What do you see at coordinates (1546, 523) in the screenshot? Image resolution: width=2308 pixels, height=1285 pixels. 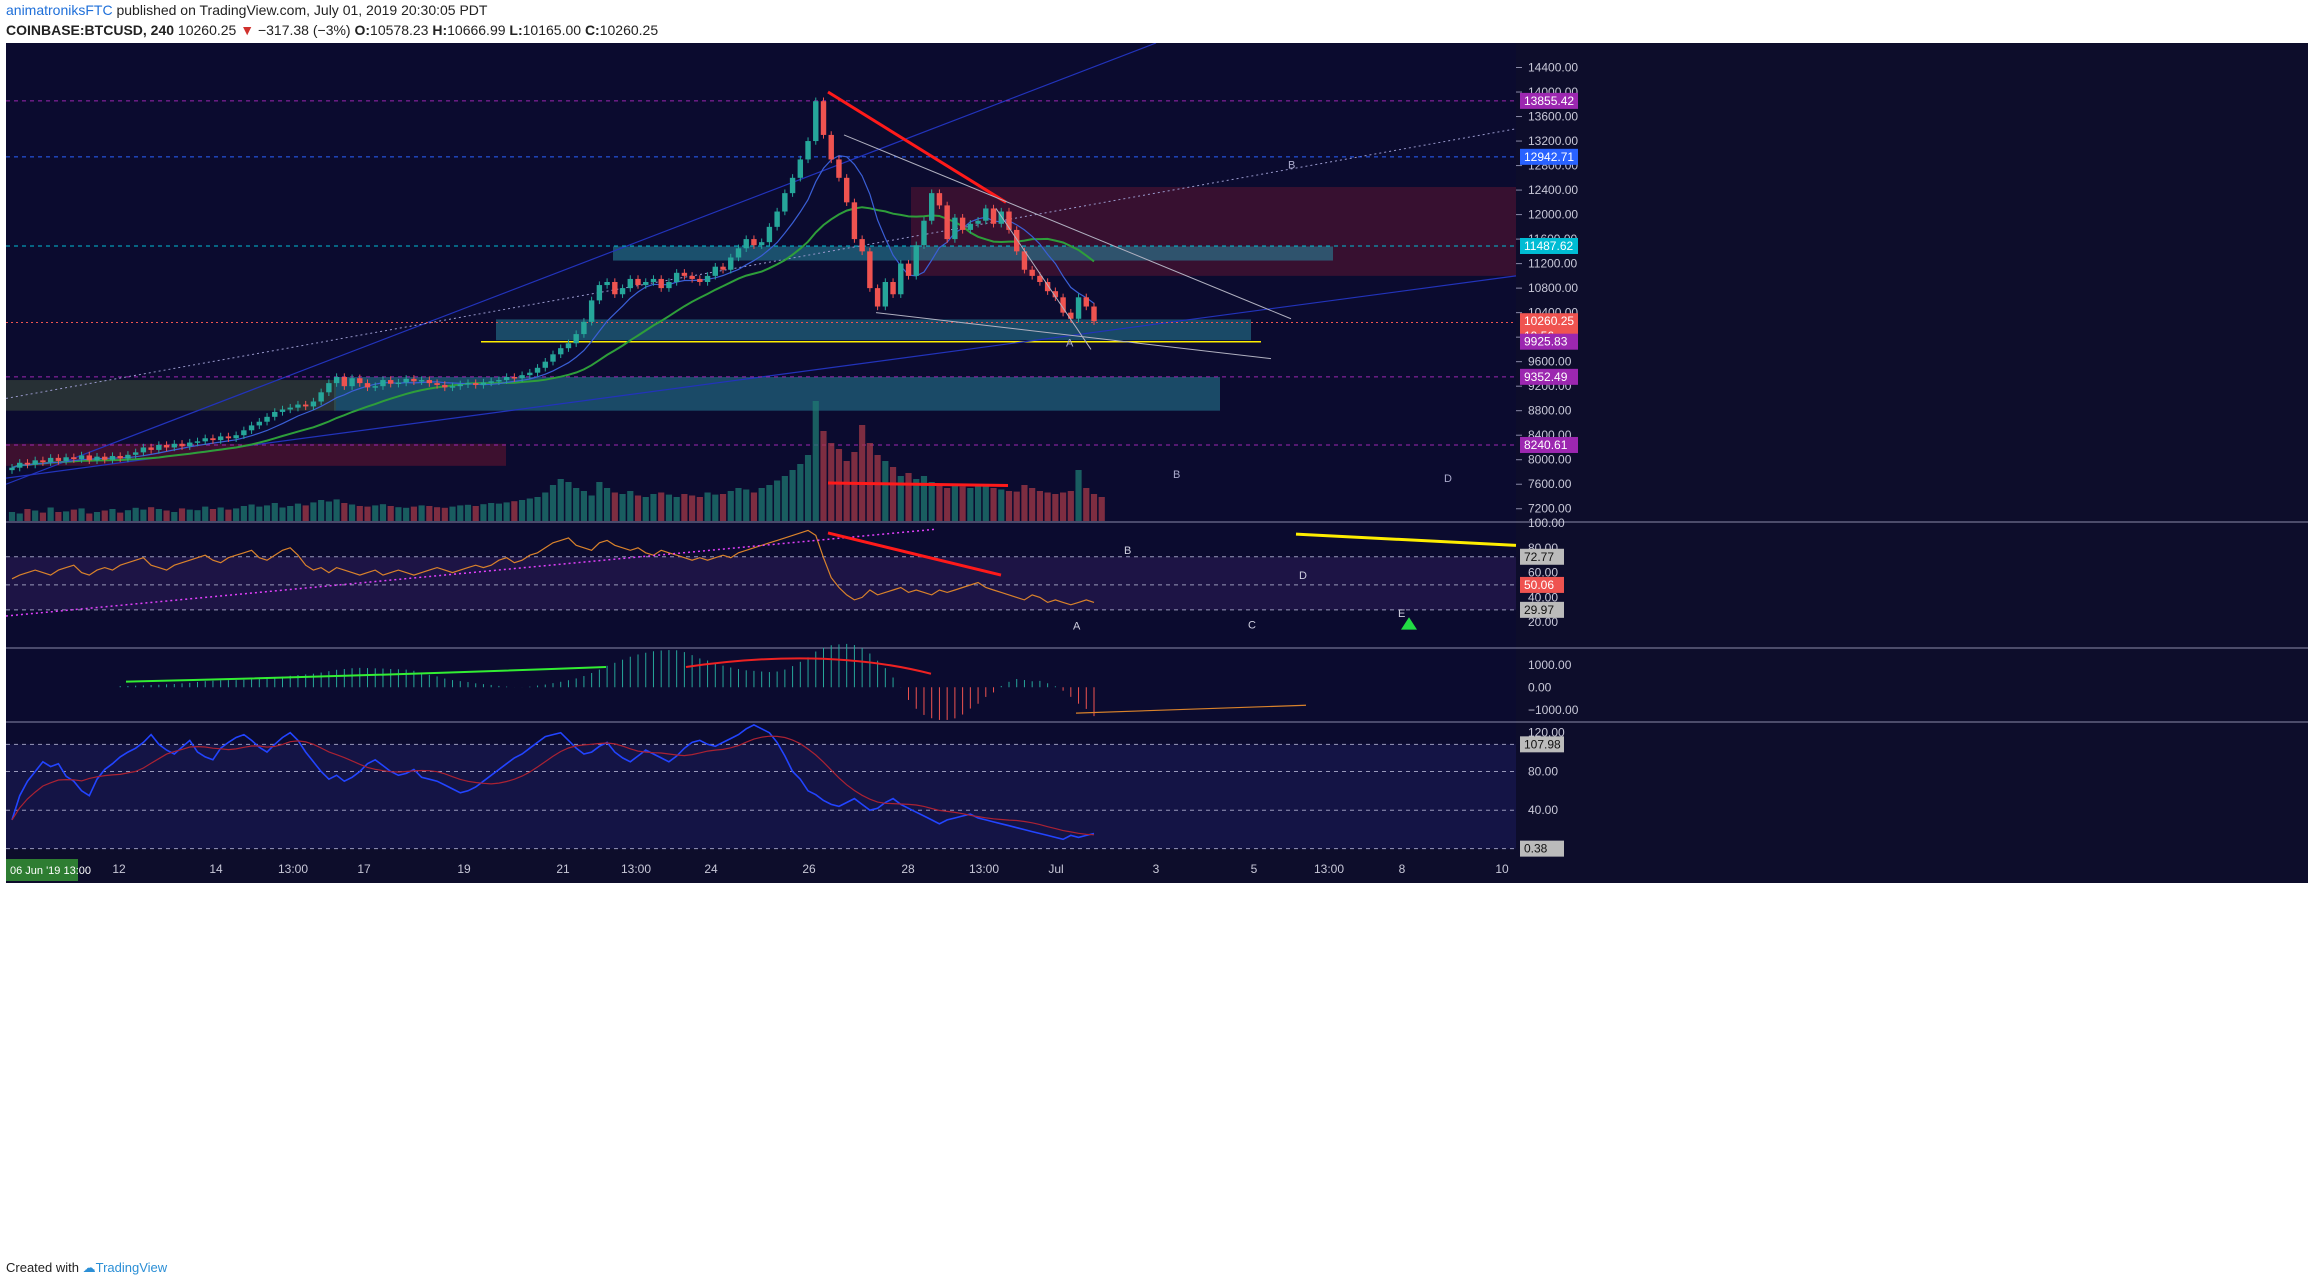 I see `rsi-tick-label: 100.00` at bounding box center [1546, 523].